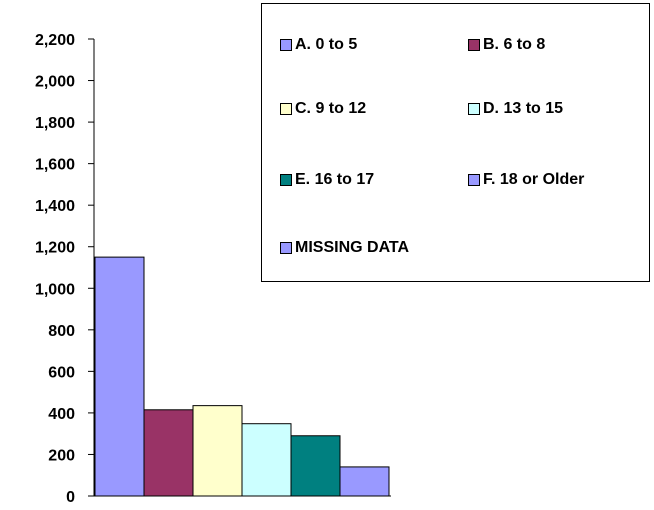 The width and height of the screenshot is (654, 510). Describe the element at coordinates (331, 108) in the screenshot. I see `legend-label: C. 9 to 12` at that location.